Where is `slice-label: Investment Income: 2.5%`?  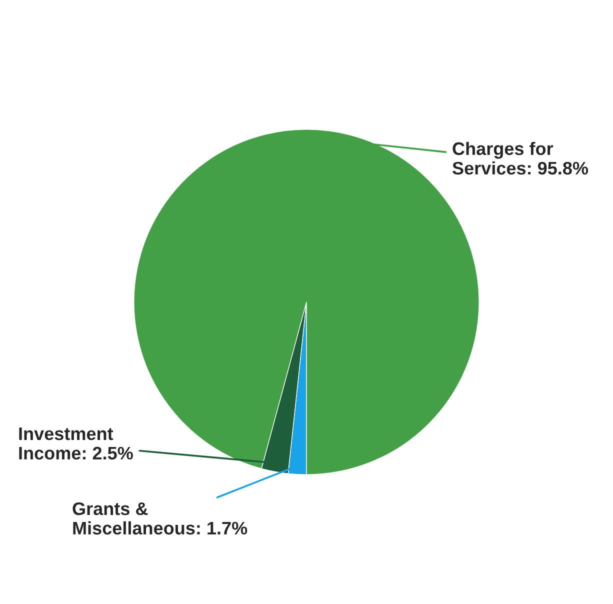 slice-label: Investment Income: 2.5% is located at coordinates (76, 444).